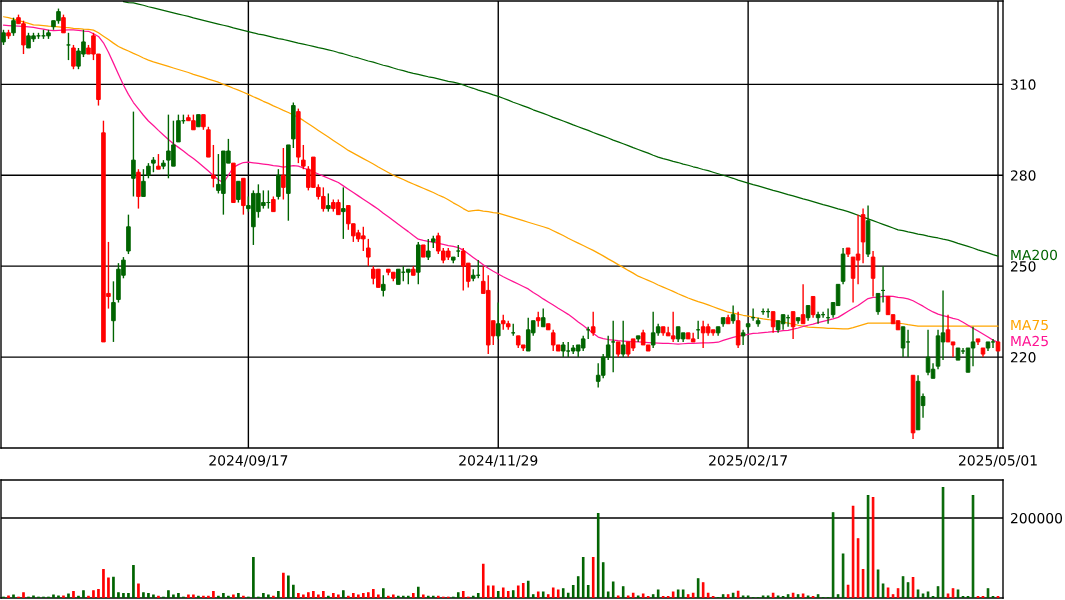 Image resolution: width=1065 pixels, height=600 pixels. I want to click on x-tick-label: 2025/05/01, so click(997, 461).